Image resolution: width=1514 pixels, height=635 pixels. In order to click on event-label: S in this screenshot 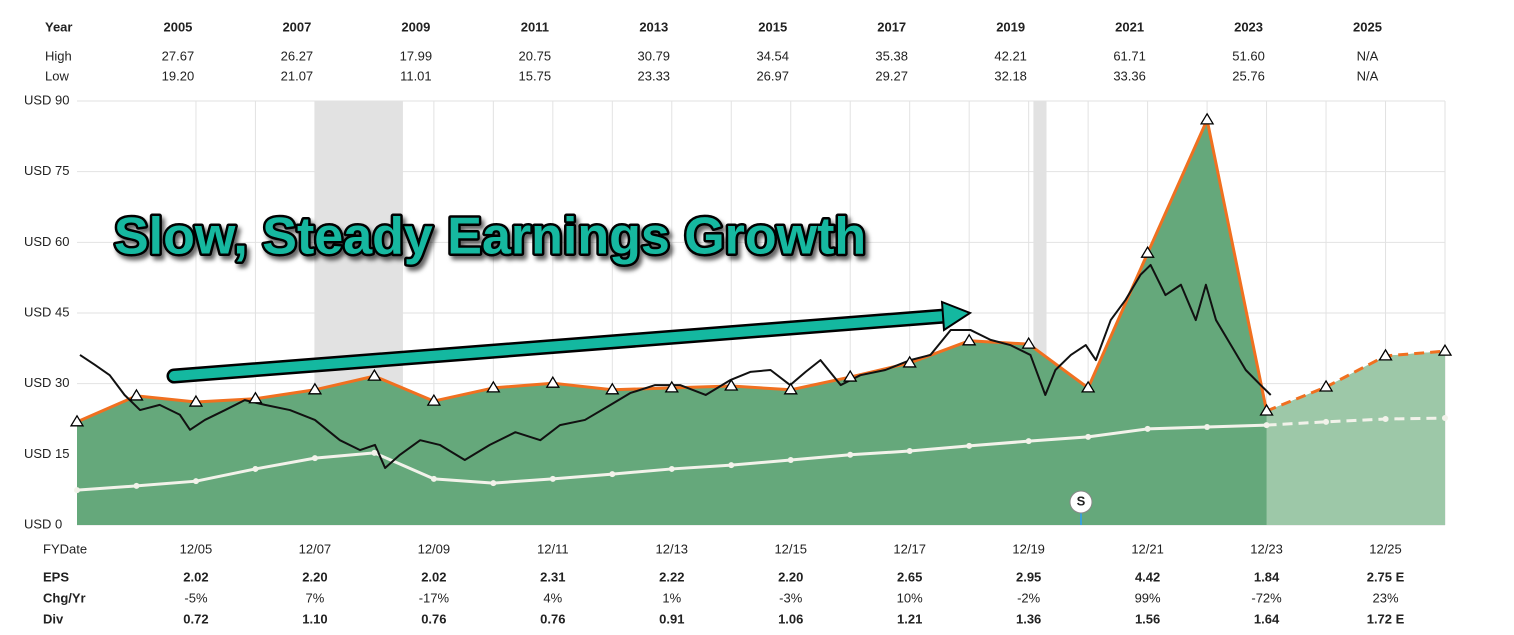, I will do `click(1081, 500)`.